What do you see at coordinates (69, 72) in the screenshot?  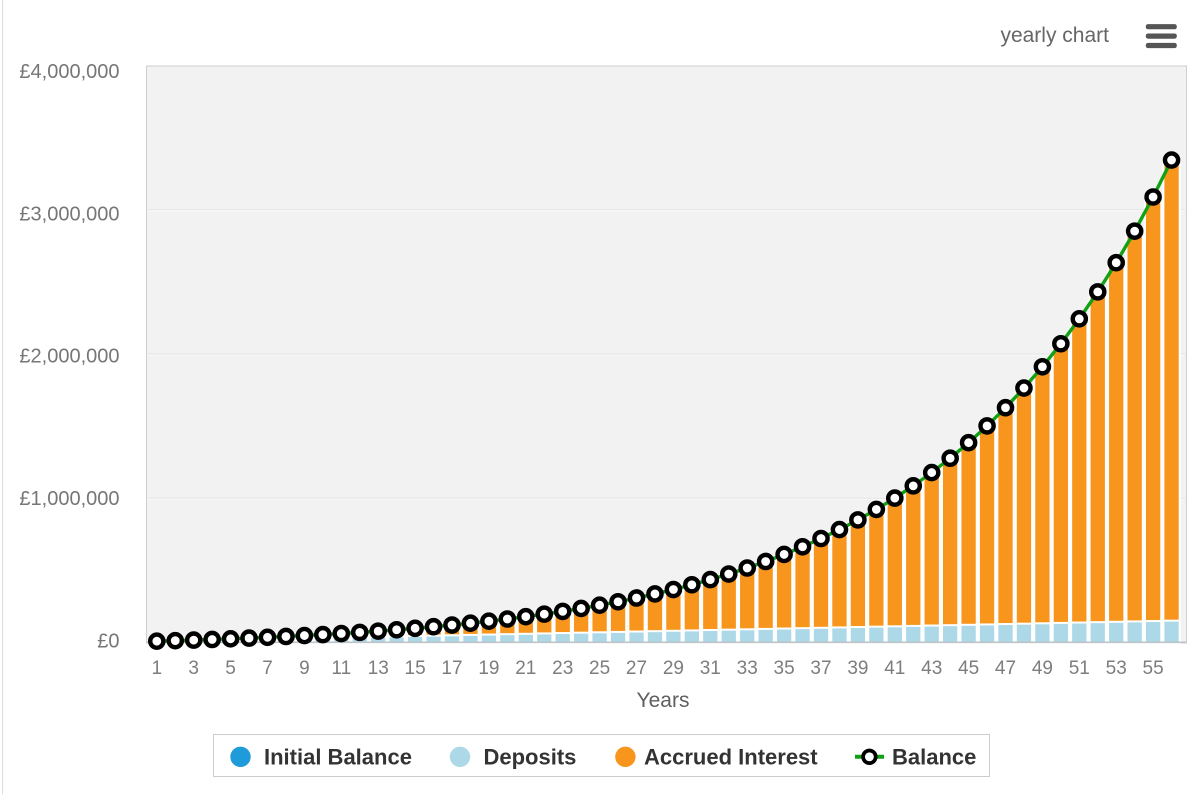 I see `svg-text: £4,000,000` at bounding box center [69, 72].